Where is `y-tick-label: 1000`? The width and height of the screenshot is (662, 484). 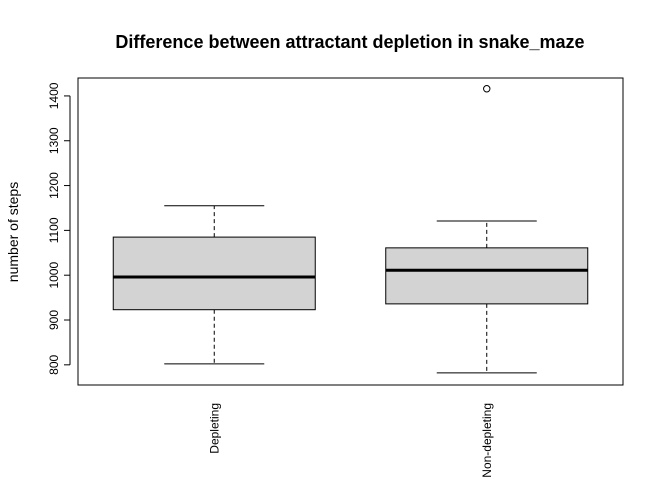
y-tick-label: 1000 is located at coordinates (54, 275).